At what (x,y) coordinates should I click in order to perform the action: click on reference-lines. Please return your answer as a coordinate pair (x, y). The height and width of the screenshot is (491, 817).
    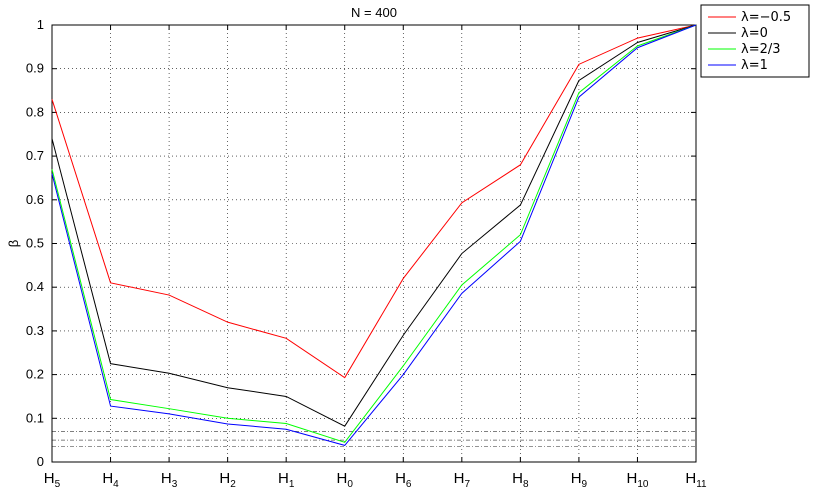
    Looking at the image, I should click on (374, 439).